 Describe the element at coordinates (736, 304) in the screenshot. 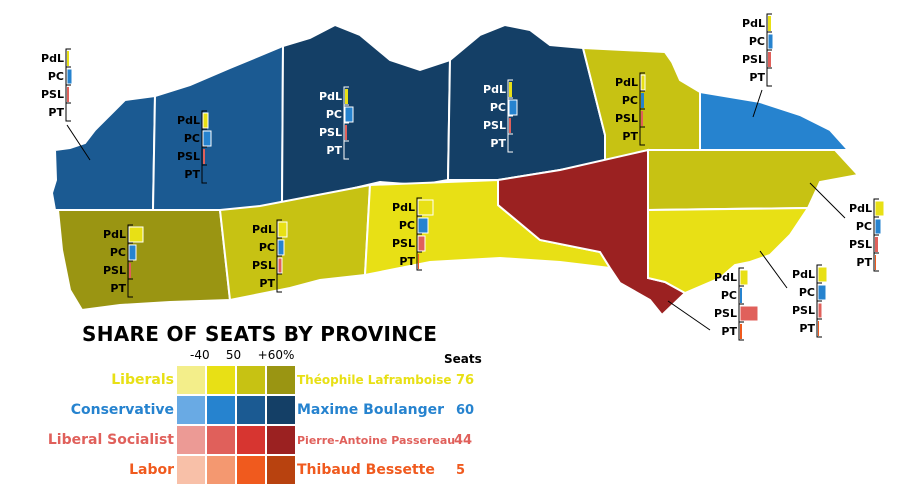

I see `seat-bars-red: PdL PC PSL PT` at that location.